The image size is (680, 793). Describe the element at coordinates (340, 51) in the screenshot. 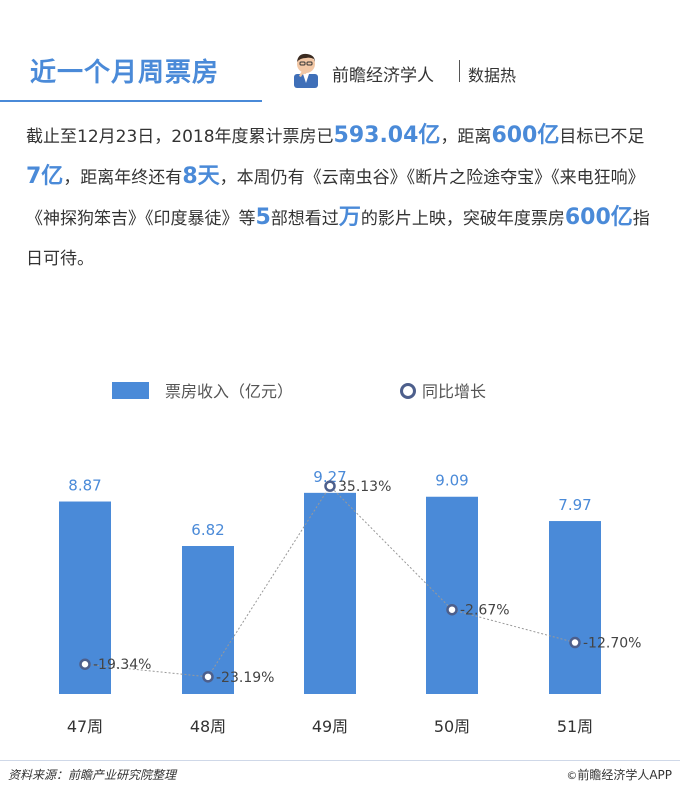

I see `header: 近一个月周票房 前瞻经济学人 数据热` at that location.